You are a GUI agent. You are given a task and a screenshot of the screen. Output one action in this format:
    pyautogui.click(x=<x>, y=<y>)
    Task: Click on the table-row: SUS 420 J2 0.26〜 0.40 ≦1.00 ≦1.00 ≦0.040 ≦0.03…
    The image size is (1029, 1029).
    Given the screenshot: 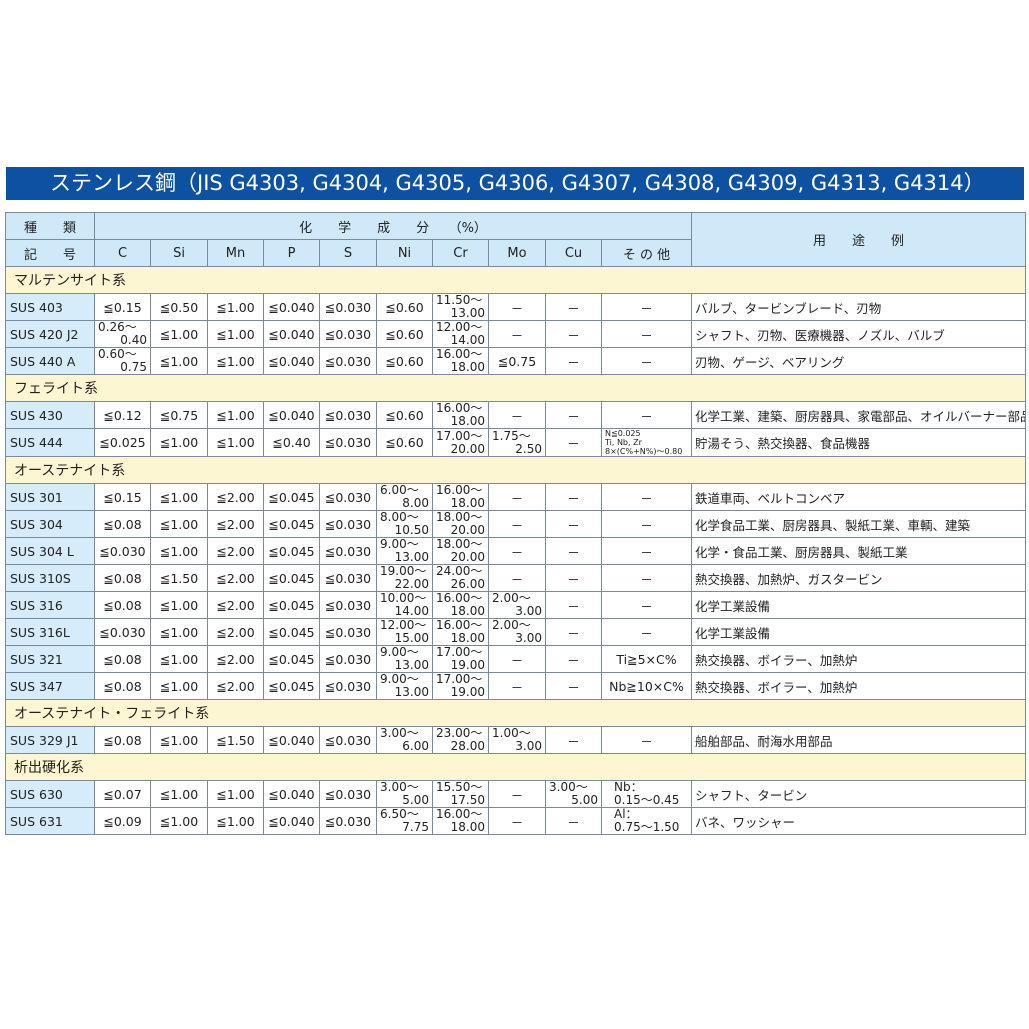 What is the action you would take?
    pyautogui.click(x=516, y=334)
    